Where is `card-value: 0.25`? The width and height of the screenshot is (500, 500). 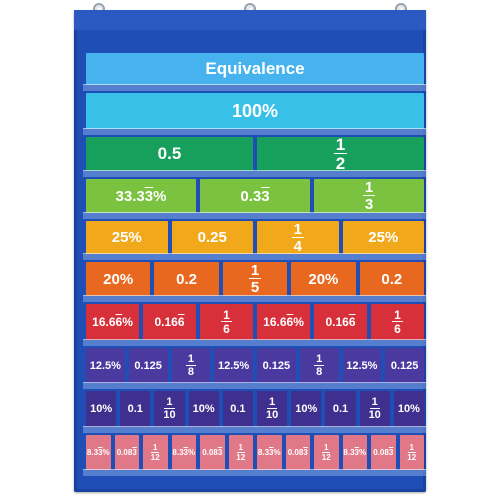 card-value: 0.25 is located at coordinates (212, 237).